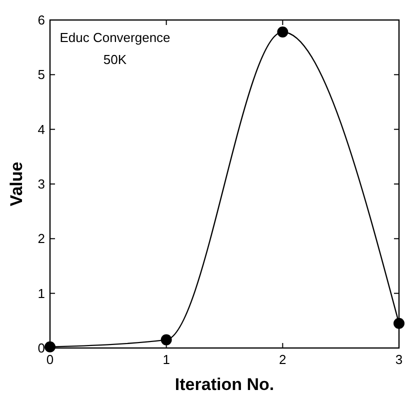  I want to click on y-axis-title: Value, so click(16, 184).